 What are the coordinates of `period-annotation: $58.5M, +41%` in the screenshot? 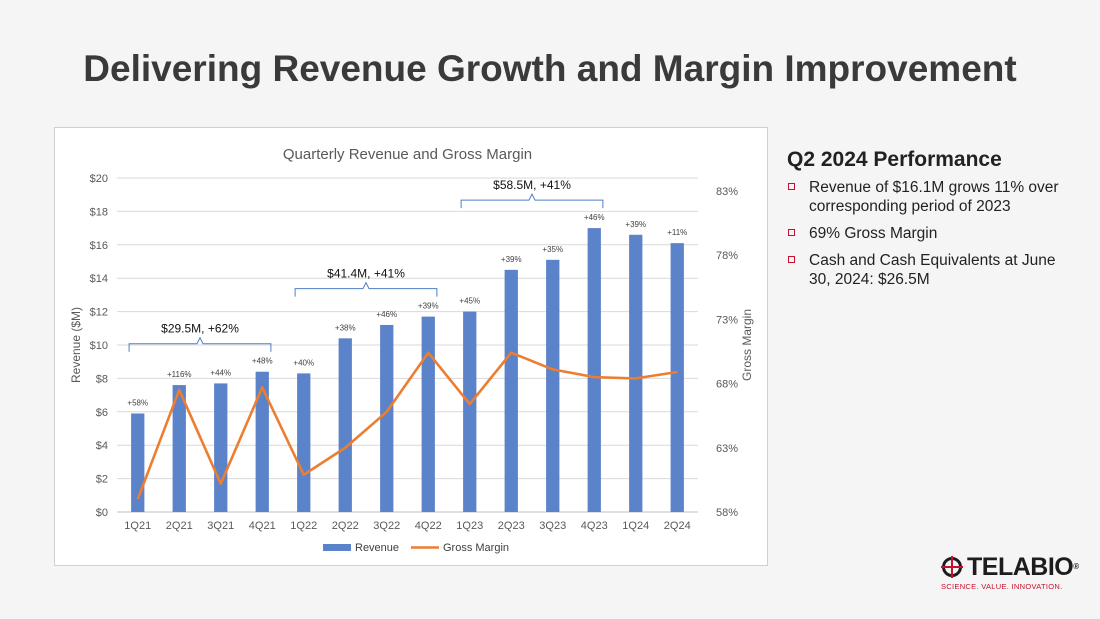 It's located at (532, 185).